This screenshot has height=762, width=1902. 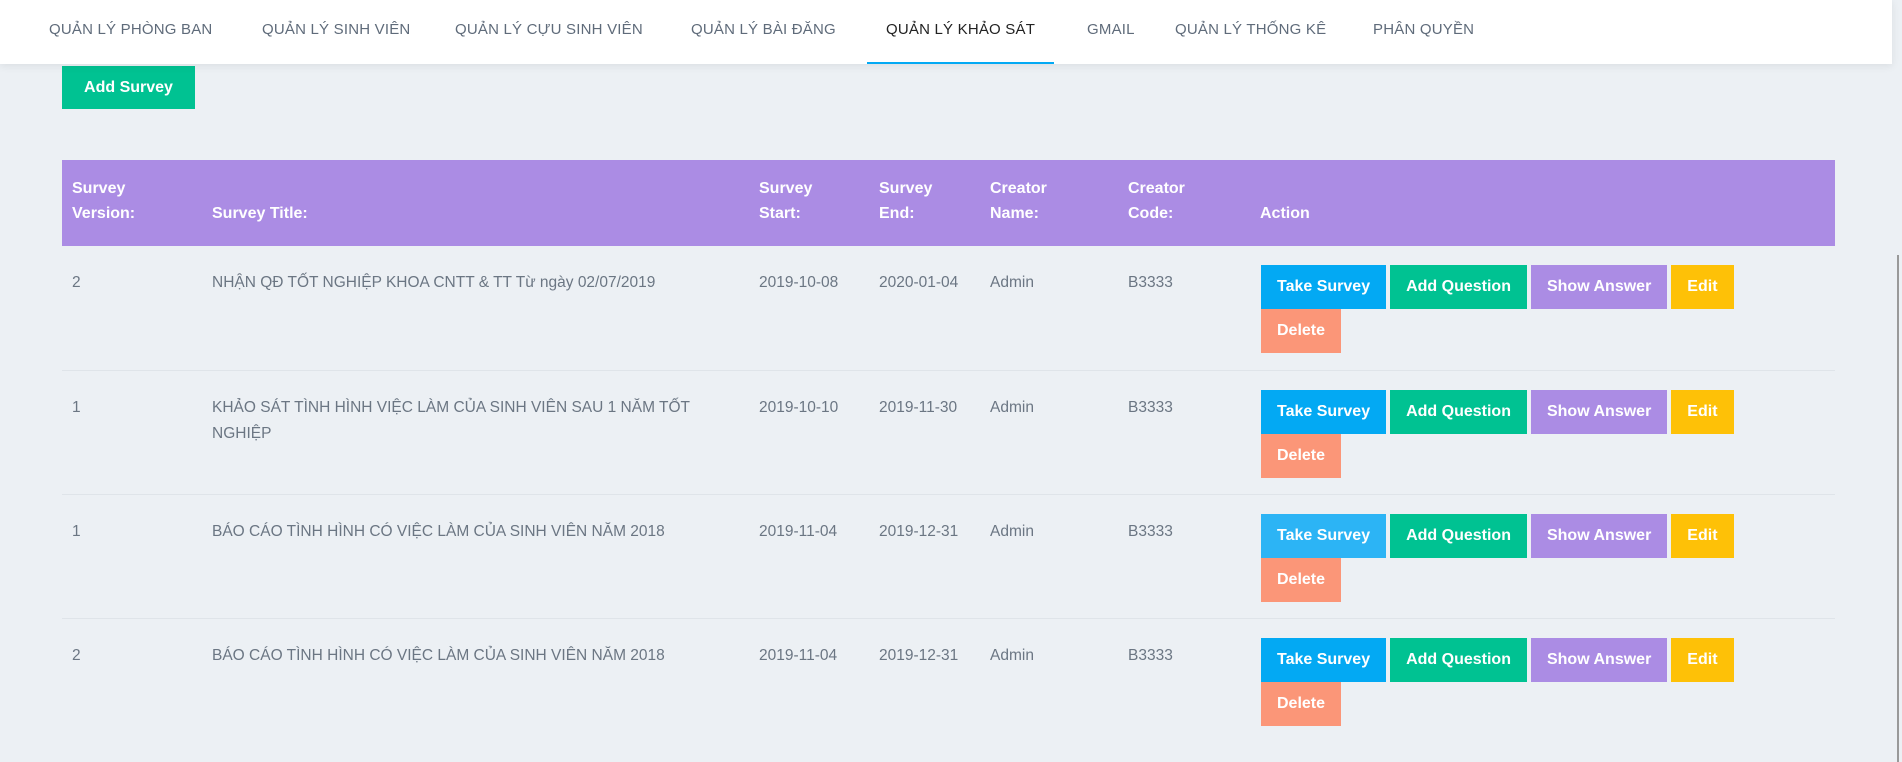 What do you see at coordinates (1049, 203) in the screenshot?
I see `header-creator-name: Creator Name:` at bounding box center [1049, 203].